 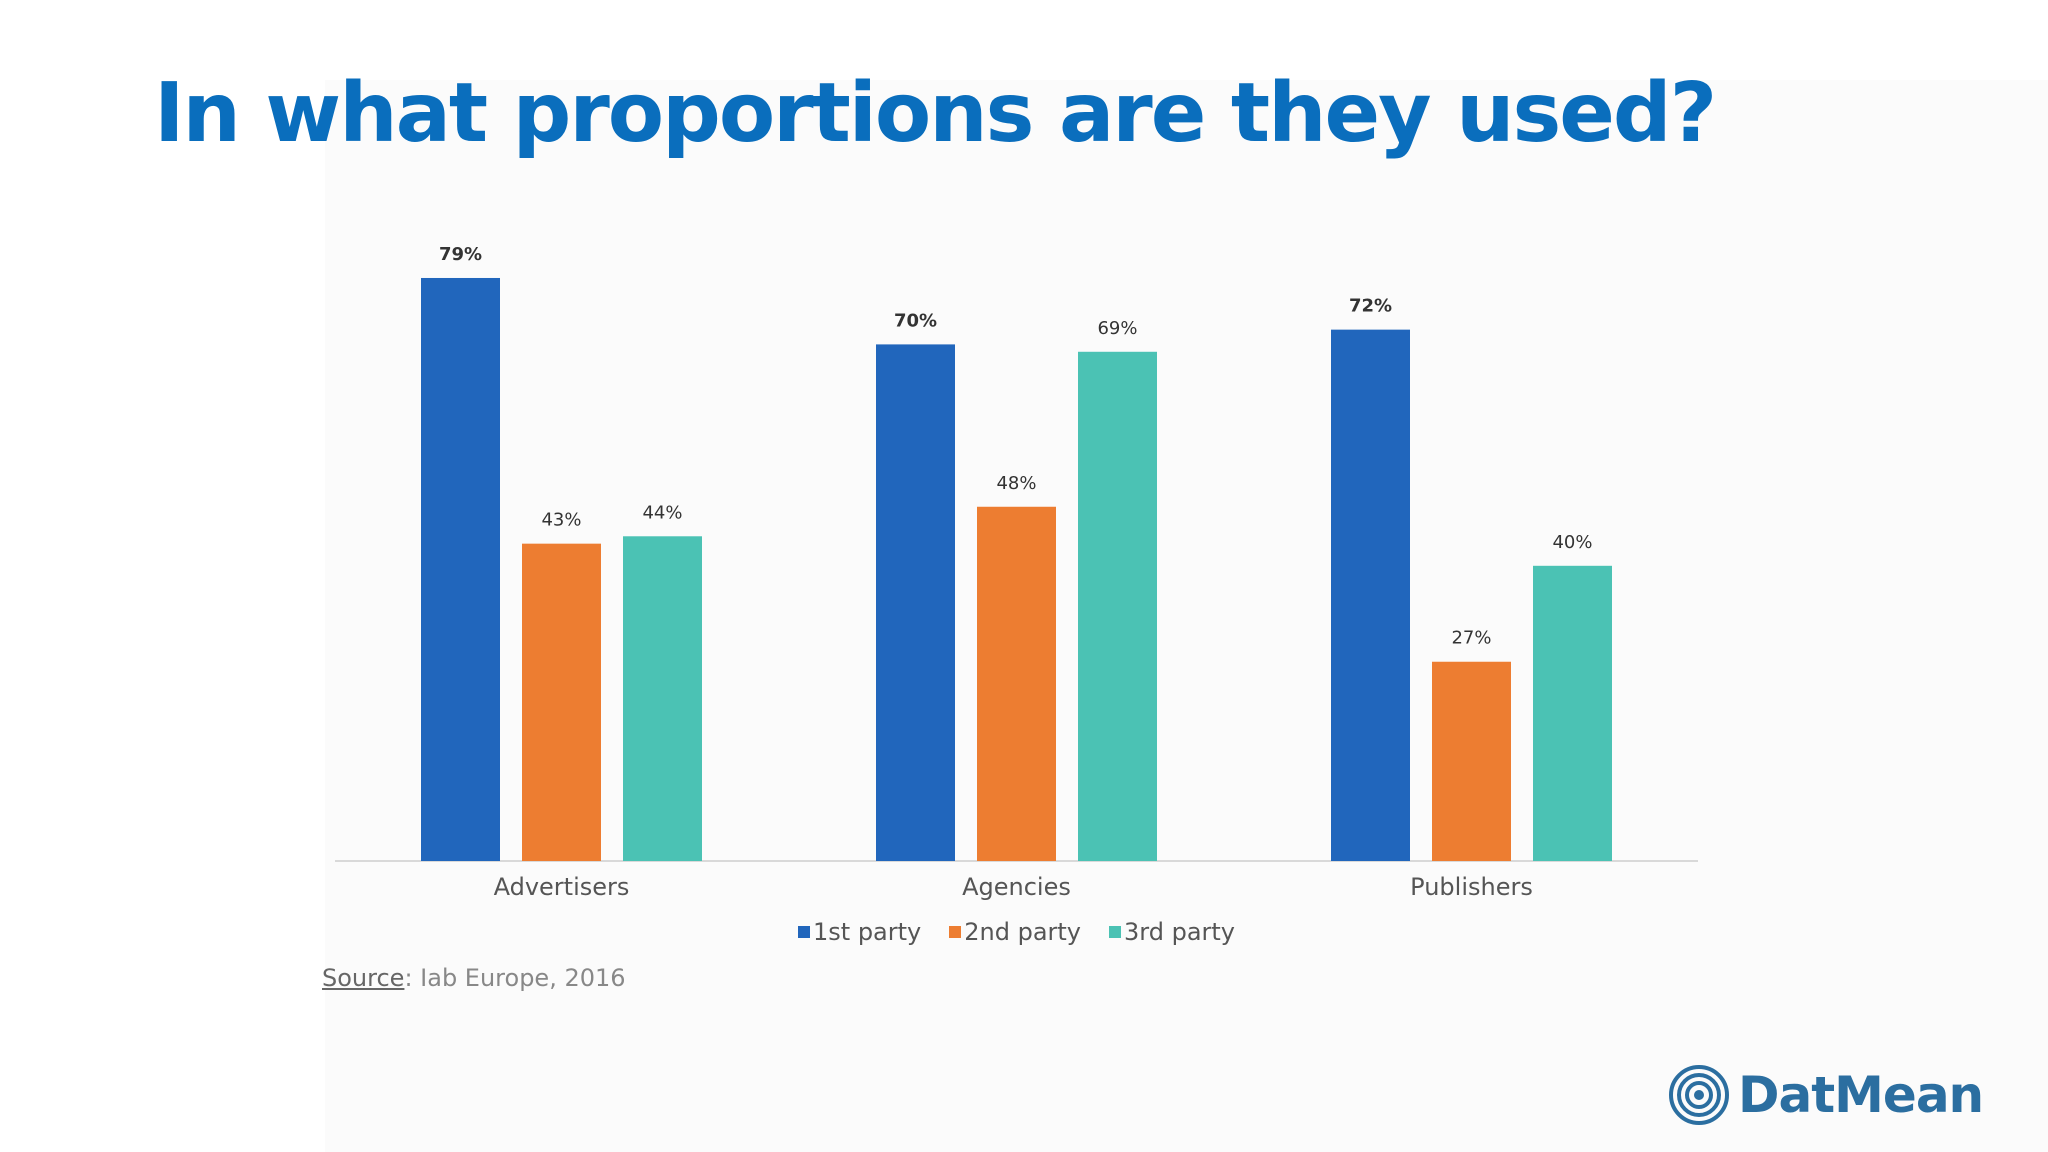 What do you see at coordinates (1115, 932) in the screenshot?
I see `legend-swatch-3rd-party` at bounding box center [1115, 932].